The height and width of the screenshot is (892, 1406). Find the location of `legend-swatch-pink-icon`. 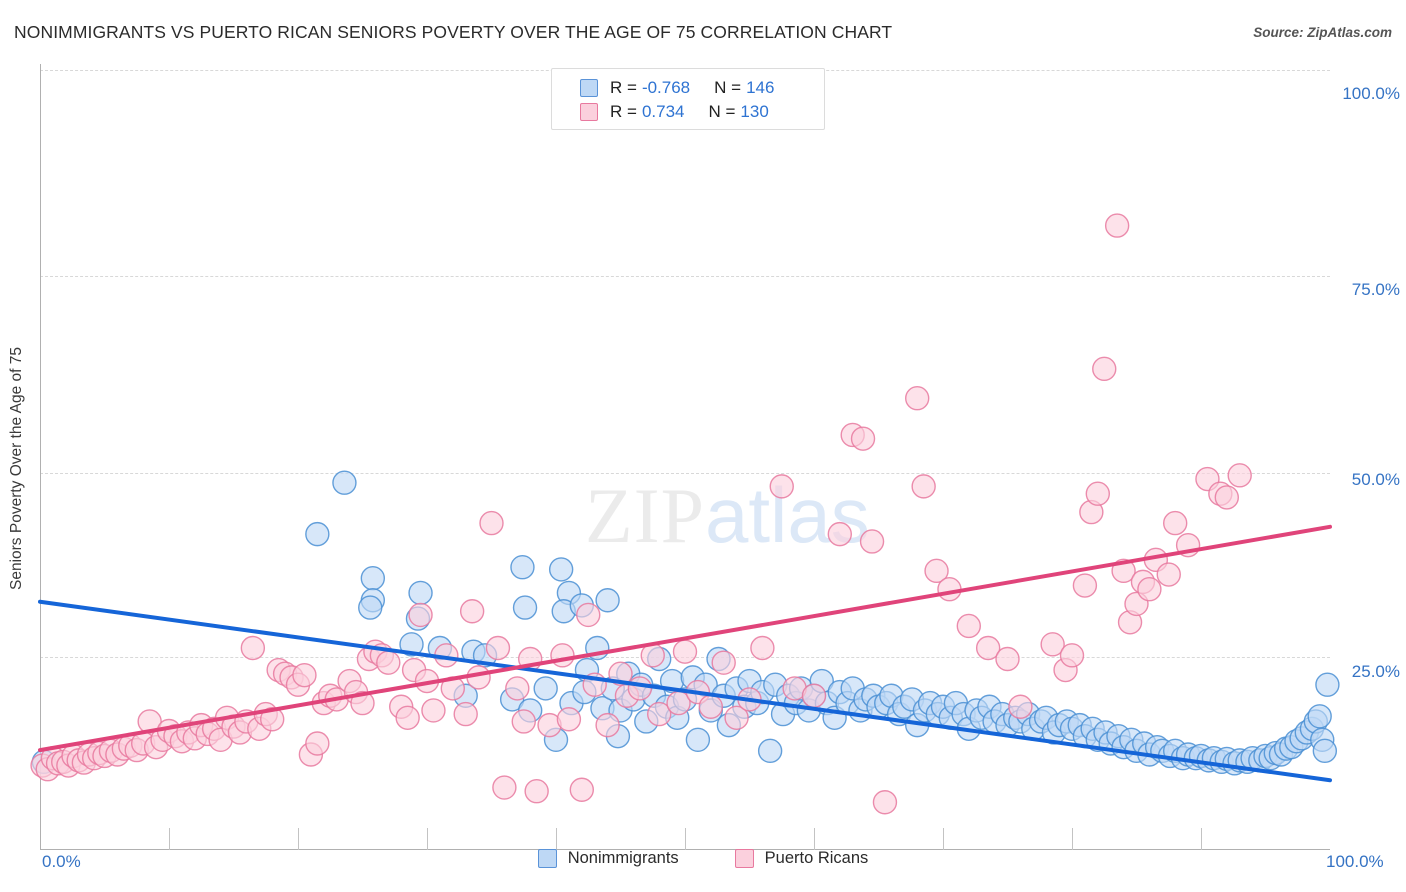

legend-swatch-pink-icon is located at coordinates (589, 112).